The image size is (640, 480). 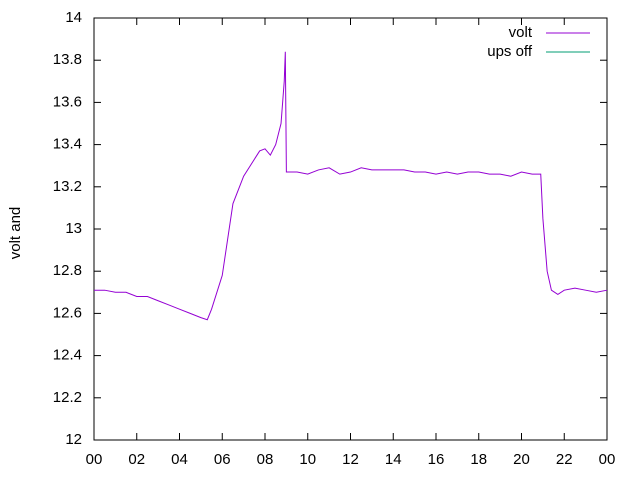 I want to click on y-tick-label: 13.2, so click(x=67, y=186).